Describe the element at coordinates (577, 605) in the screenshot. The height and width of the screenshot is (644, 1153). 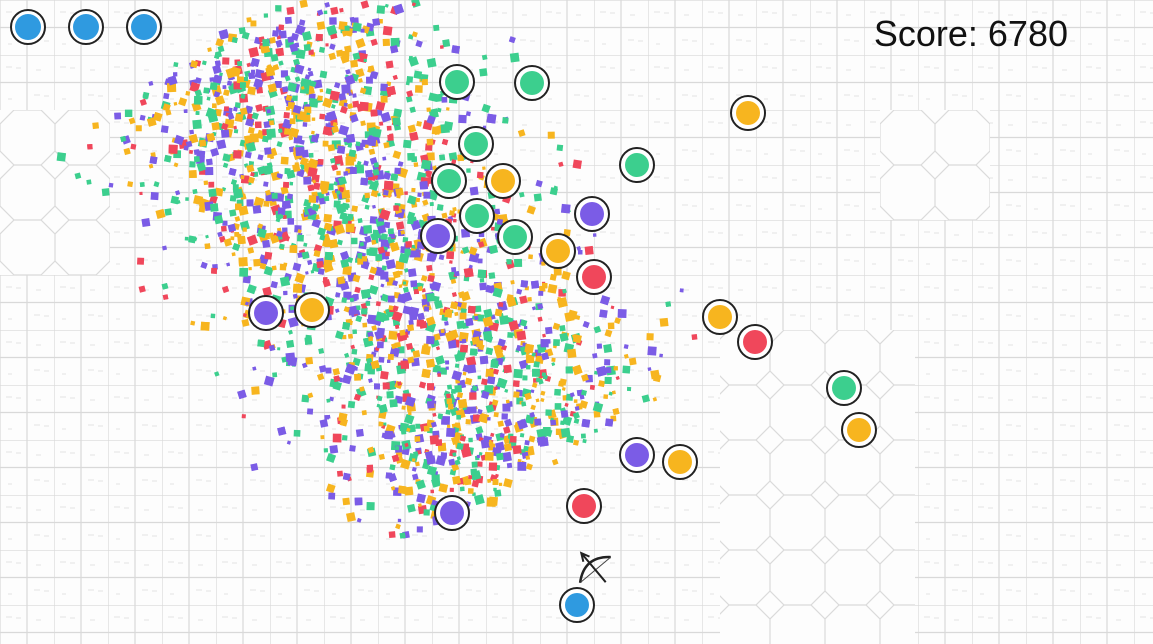
I see `ball` at that location.